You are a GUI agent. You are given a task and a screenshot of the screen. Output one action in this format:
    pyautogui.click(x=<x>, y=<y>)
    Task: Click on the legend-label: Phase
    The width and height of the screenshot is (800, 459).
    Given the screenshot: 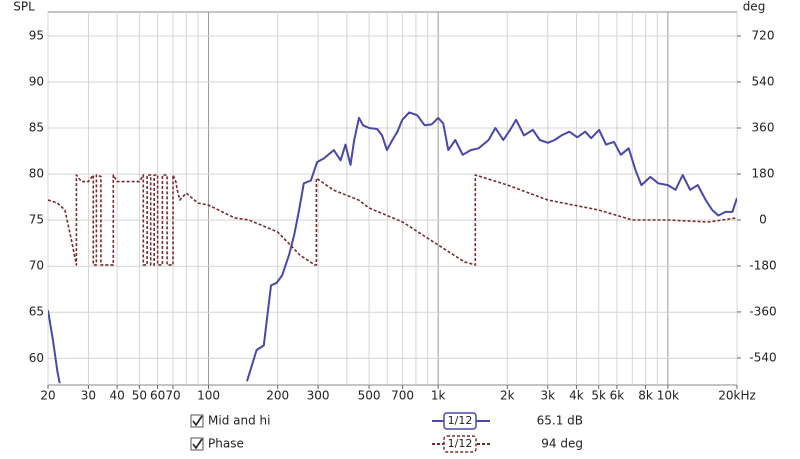 What is the action you would take?
    pyautogui.click(x=226, y=444)
    